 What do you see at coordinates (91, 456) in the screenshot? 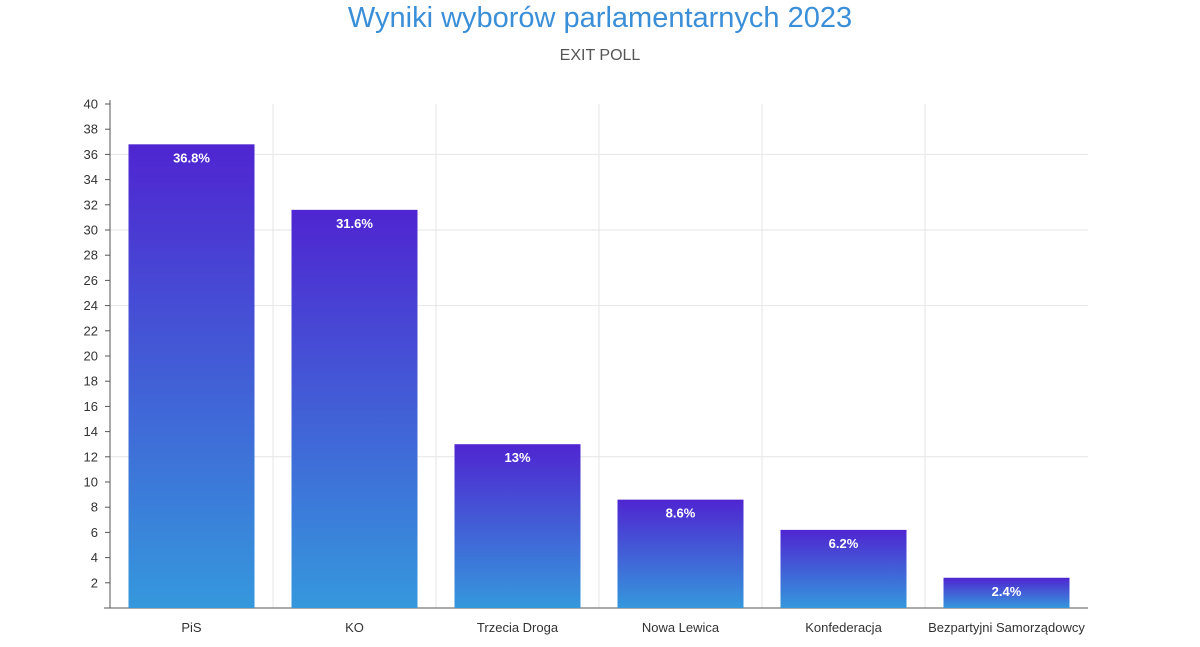
I see `y-tick-label: 12` at bounding box center [91, 456].